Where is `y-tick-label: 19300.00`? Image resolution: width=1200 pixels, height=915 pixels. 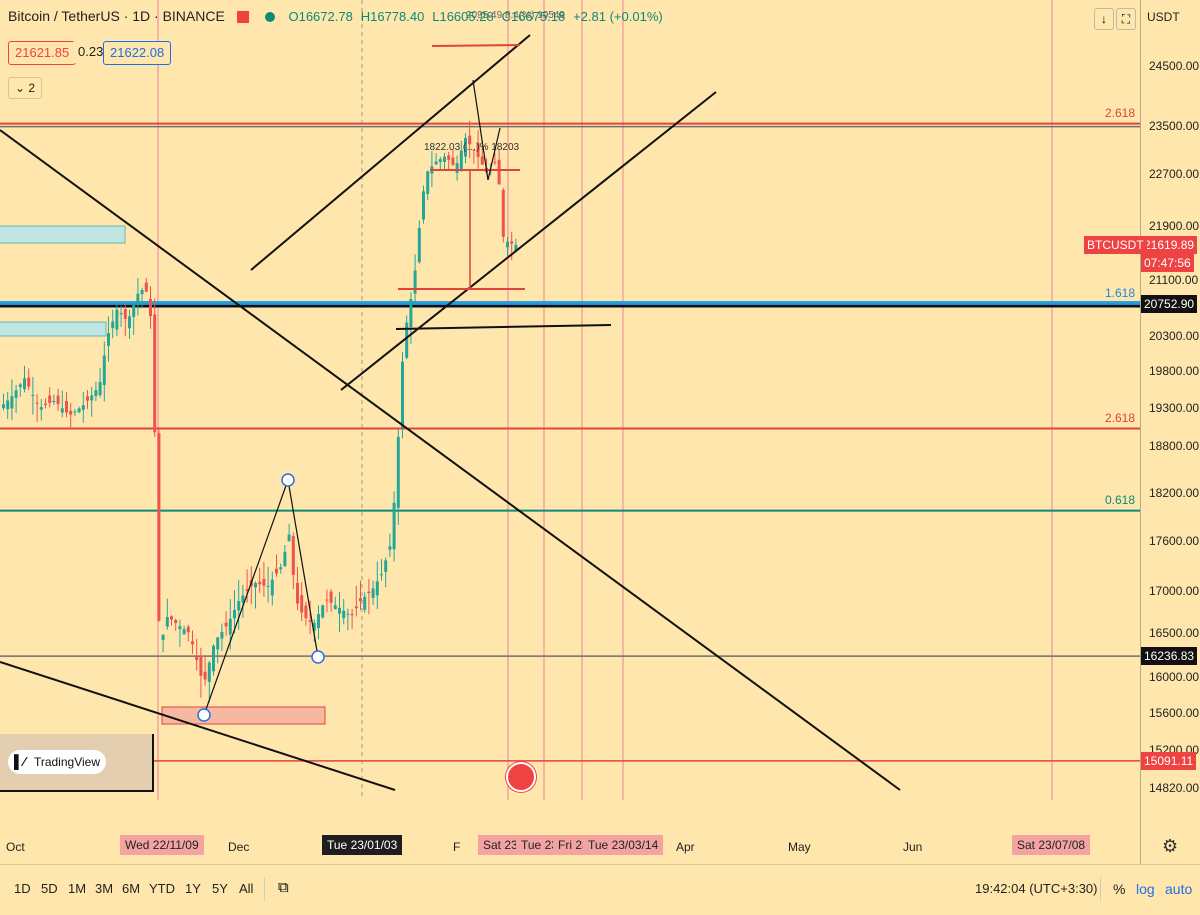 y-tick-label: 19300.00 is located at coordinates (1174, 408).